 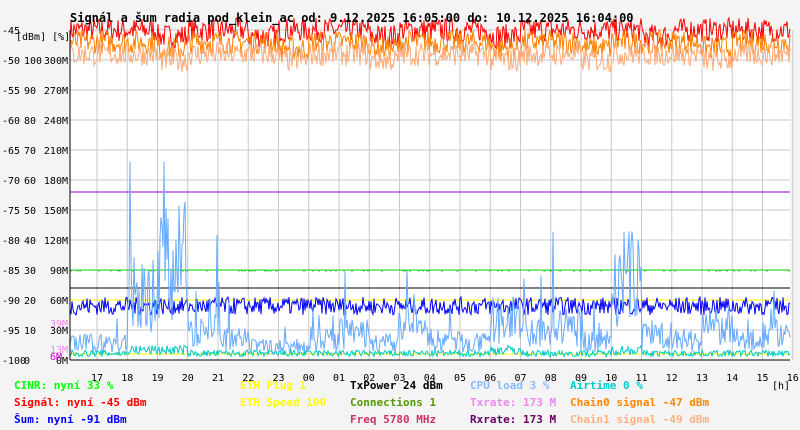 I want to click on y-tick-rate: 300M, so click(x=56, y=61).